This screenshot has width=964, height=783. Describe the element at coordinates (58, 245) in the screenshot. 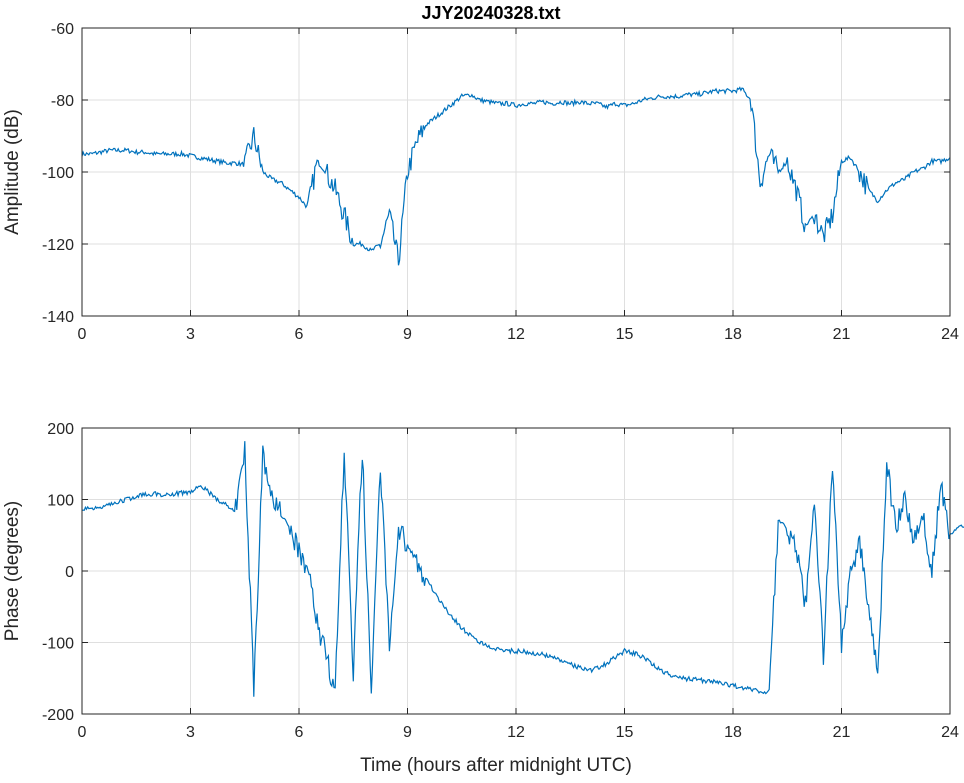

I see `y-tick-label: -120` at that location.